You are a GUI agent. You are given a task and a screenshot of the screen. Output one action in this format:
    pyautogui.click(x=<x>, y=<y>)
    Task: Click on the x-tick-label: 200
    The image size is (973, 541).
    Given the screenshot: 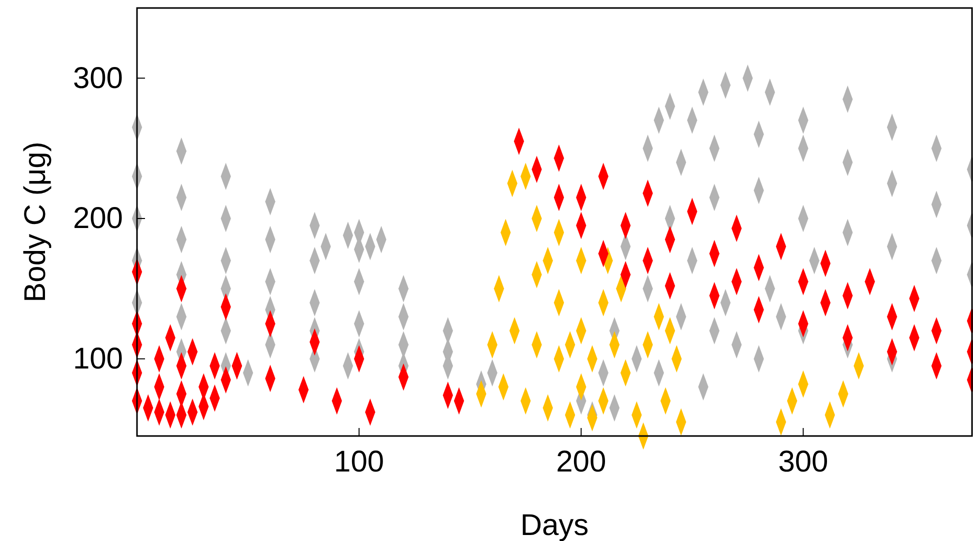 What is the action you would take?
    pyautogui.click(x=581, y=461)
    